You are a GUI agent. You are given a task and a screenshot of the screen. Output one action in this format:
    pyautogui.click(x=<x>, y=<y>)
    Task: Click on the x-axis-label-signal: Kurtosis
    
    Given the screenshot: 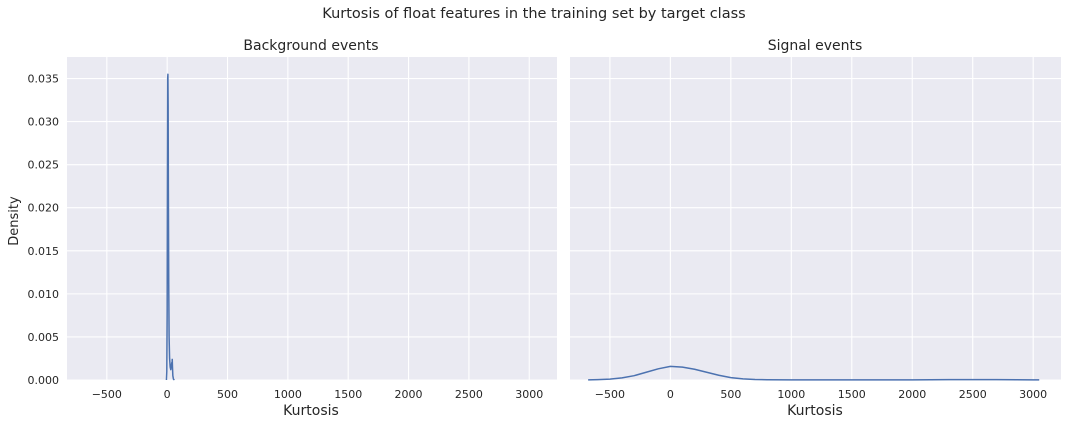 What is the action you would take?
    pyautogui.click(x=815, y=411)
    